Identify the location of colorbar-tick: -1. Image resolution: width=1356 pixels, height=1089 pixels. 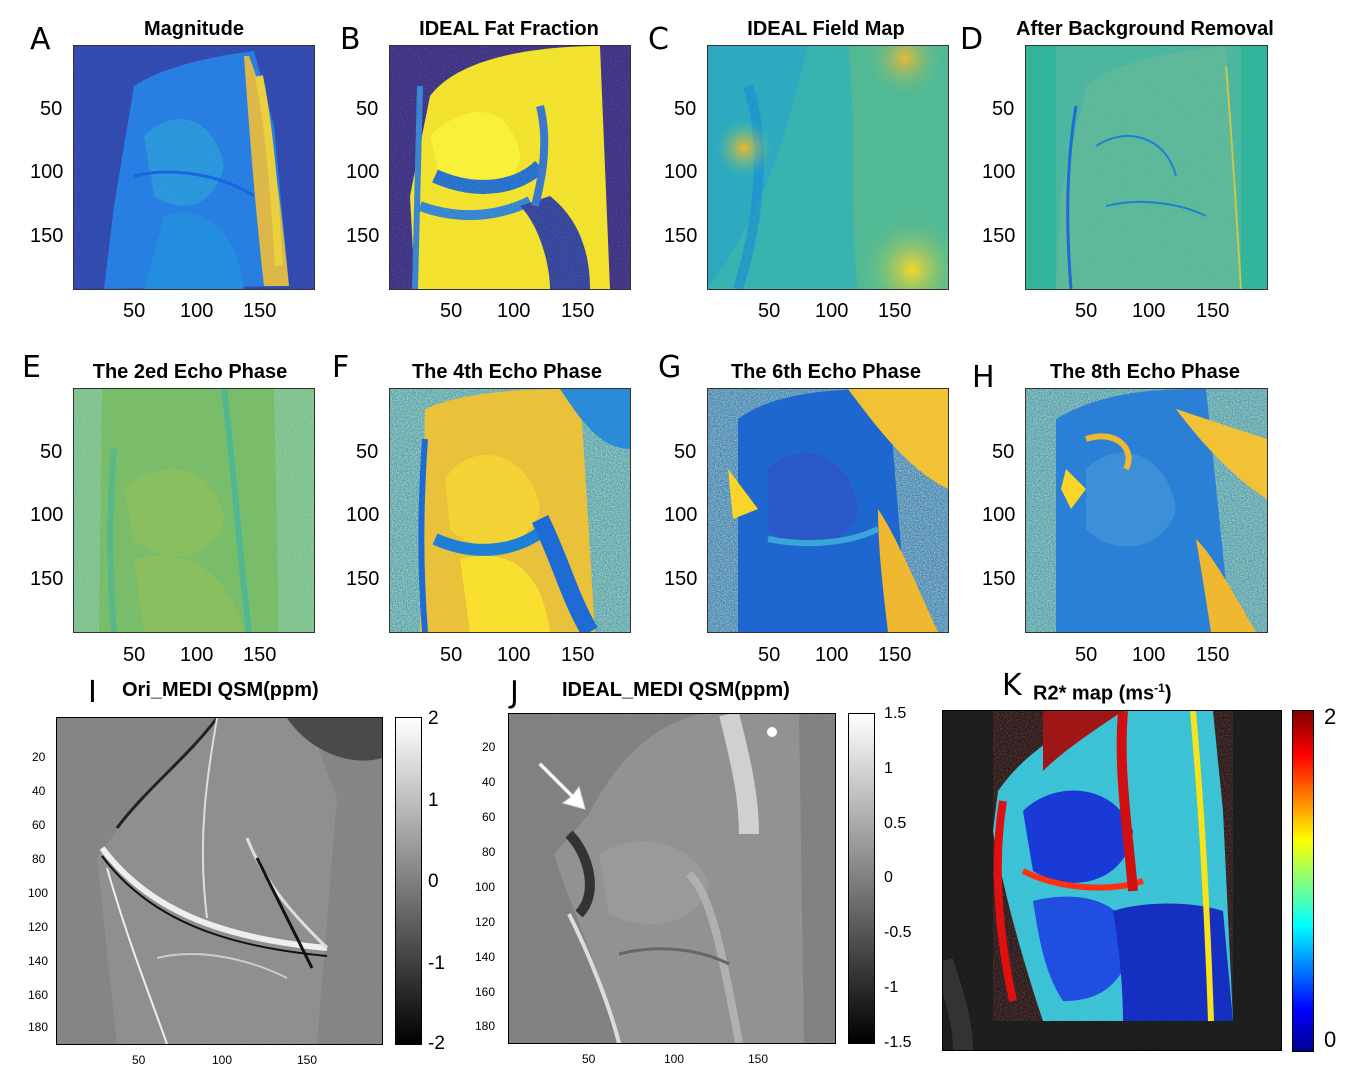
(436, 963).